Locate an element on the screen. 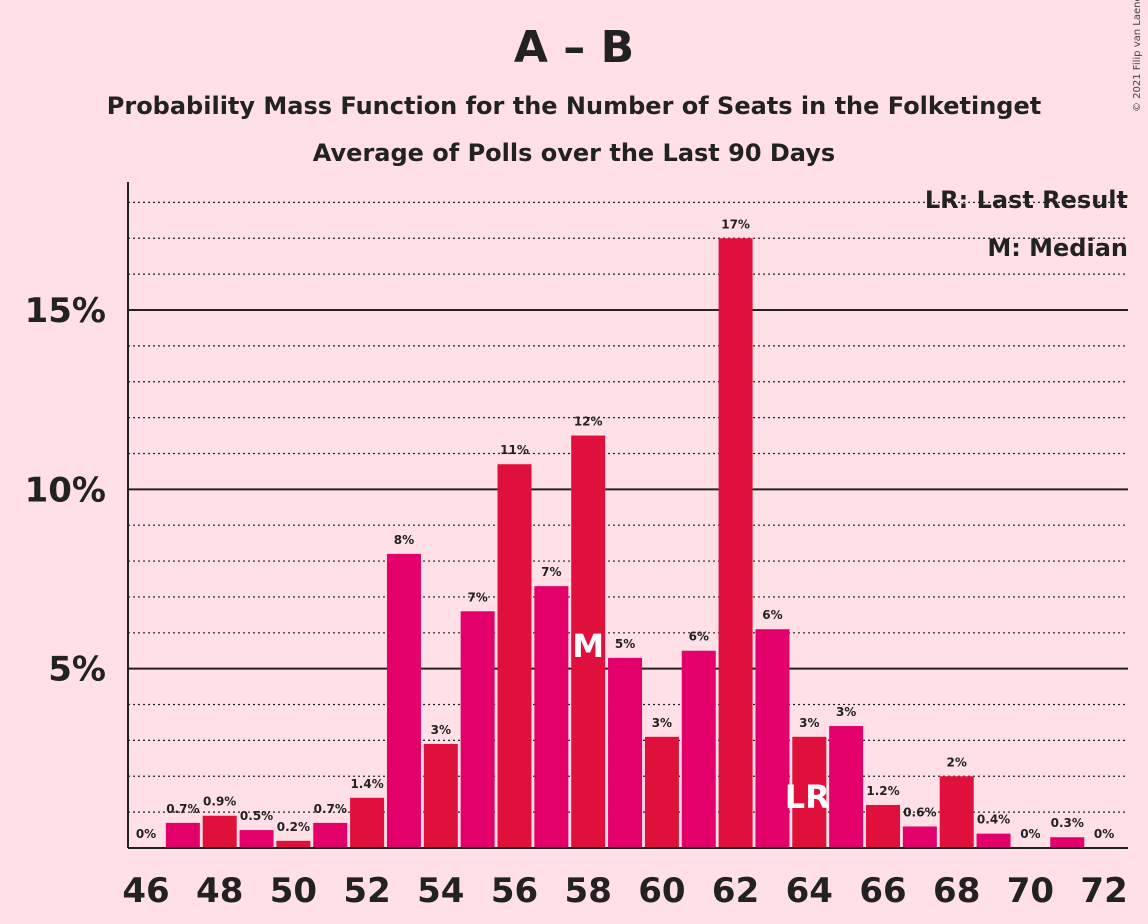  last-result-marker: LR is located at coordinates (807, 797).